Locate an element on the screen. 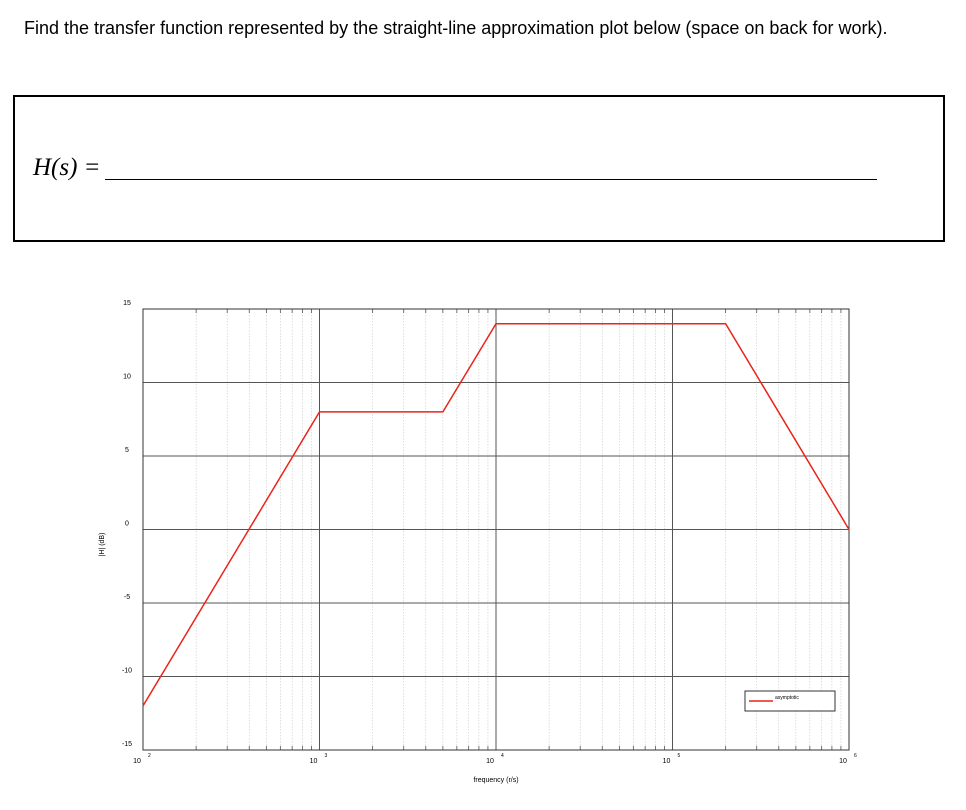 The width and height of the screenshot is (966, 810). y-tick-label: 15 is located at coordinates (127, 303).